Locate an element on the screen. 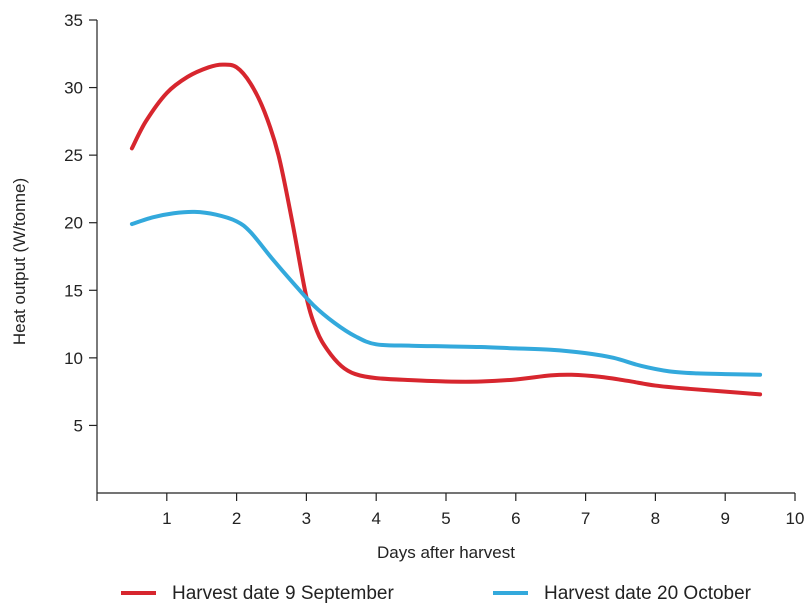 This screenshot has width=808, height=610. x-tick-label: 3 is located at coordinates (306, 518).